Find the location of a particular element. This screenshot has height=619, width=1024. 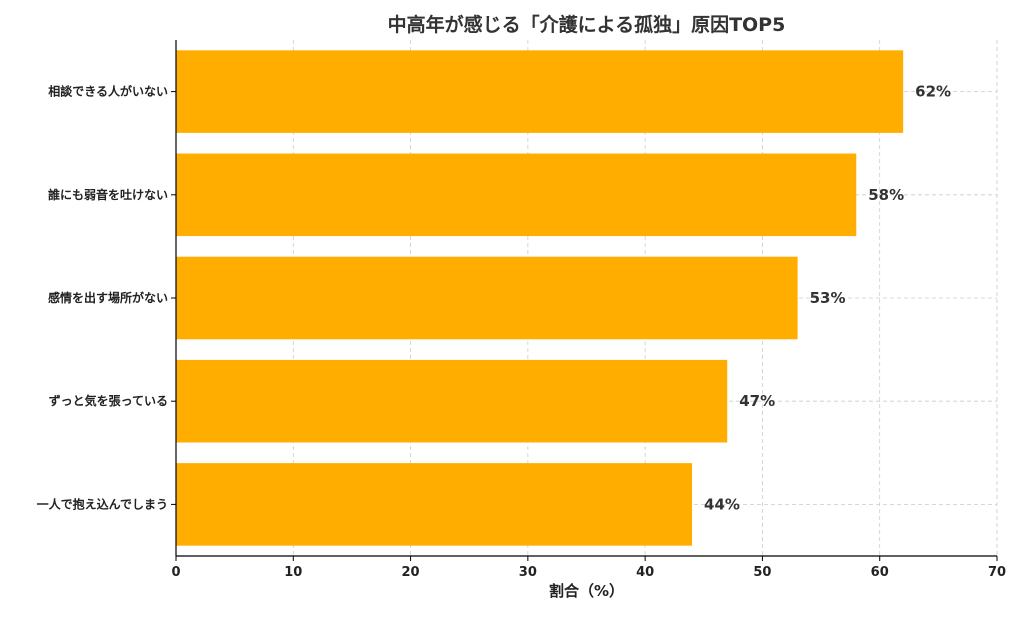

category-label: 誰にも弱音を吐けない is located at coordinates (108, 194).